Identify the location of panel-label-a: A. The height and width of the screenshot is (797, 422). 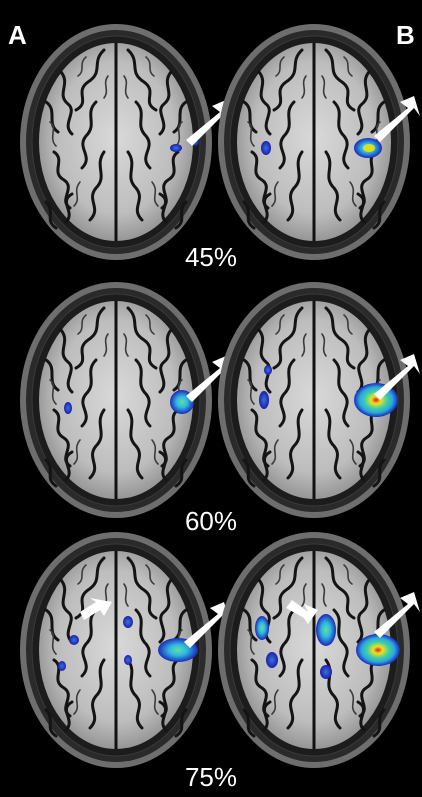
(17, 35).